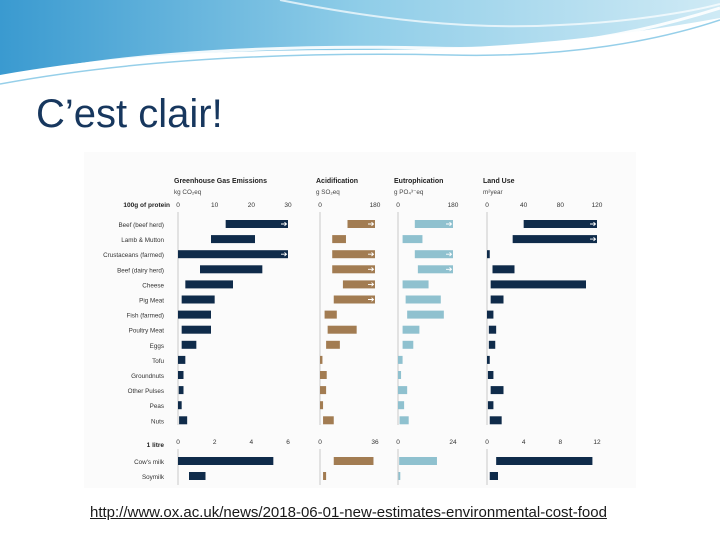 The height and width of the screenshot is (540, 720). Describe the element at coordinates (493, 192) in the screenshot. I see `panel-unit: m²year` at that location.